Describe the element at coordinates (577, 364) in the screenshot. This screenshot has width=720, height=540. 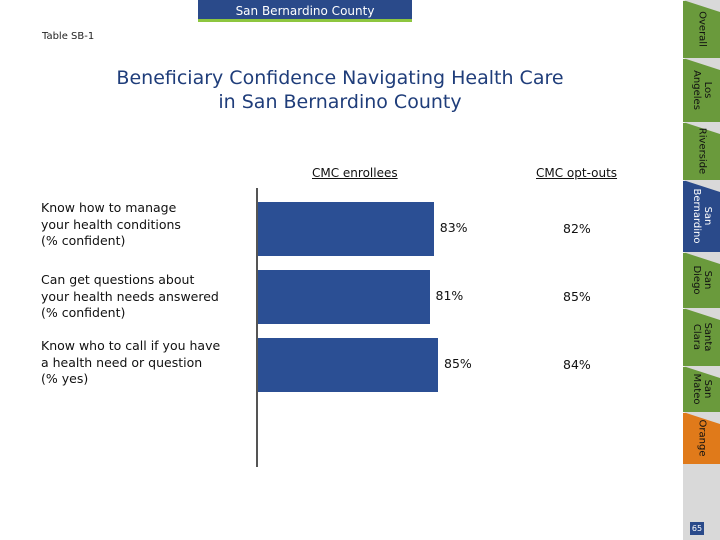
I see `data-label-opt-outs: 84%` at that location.